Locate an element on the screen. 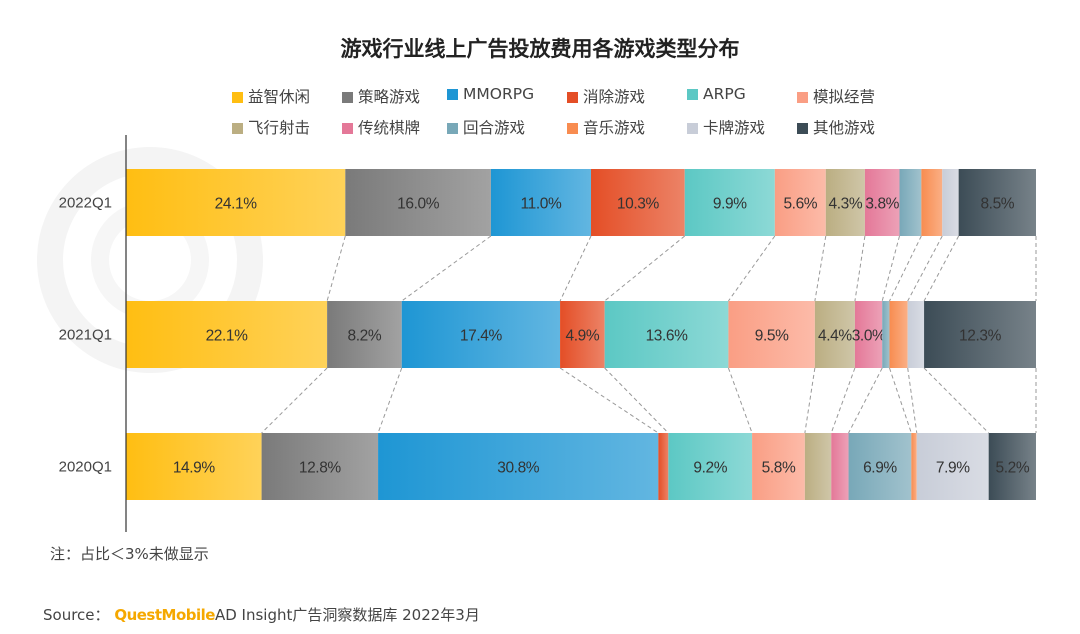 The image size is (1080, 634). data-label: 30.8% is located at coordinates (518, 468).